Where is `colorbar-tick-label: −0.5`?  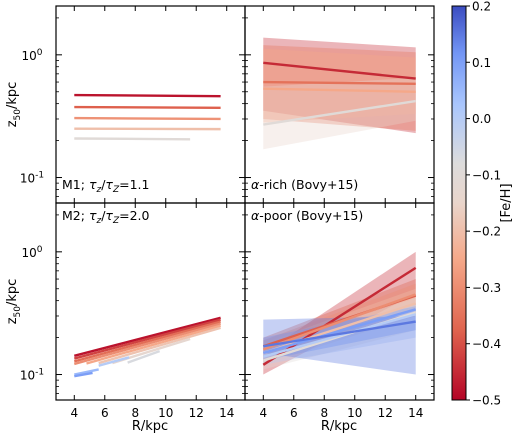
colorbar-tick-label: −0.5 is located at coordinates (486, 401).